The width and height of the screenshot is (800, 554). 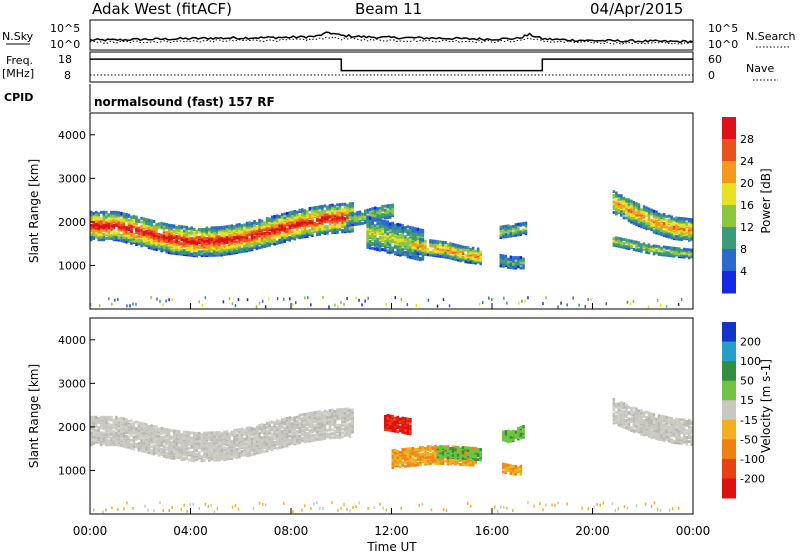 What do you see at coordinates (747, 139) in the screenshot?
I see `colorbar-tick-label: 28` at bounding box center [747, 139].